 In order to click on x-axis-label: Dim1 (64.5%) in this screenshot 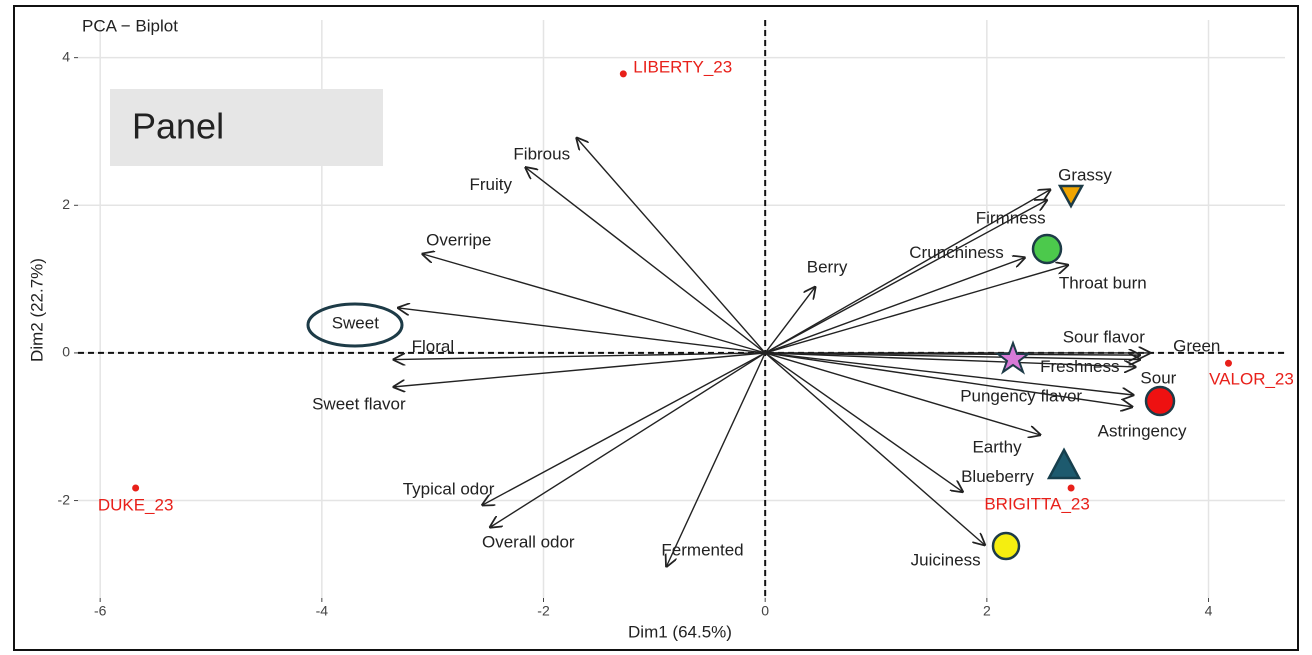, I will do `click(680, 631)`.